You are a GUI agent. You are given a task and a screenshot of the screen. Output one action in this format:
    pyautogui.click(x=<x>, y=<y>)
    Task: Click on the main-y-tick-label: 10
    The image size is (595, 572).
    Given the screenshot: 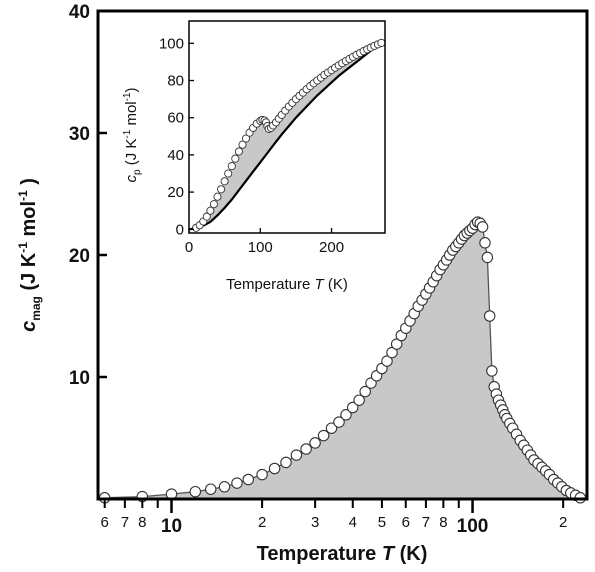 What is the action you would take?
    pyautogui.click(x=79, y=378)
    